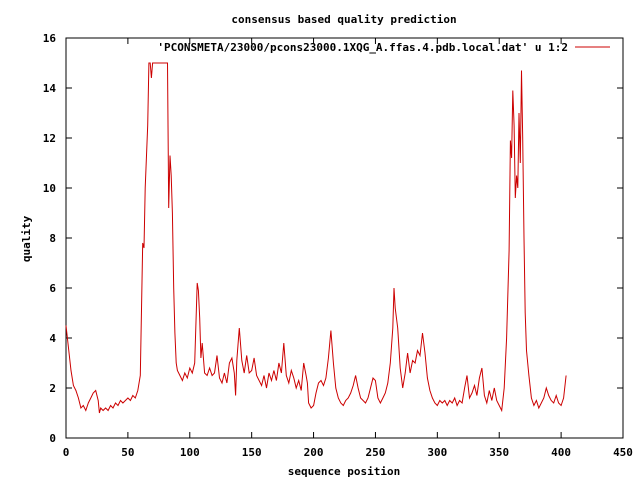 This screenshot has width=640, height=480. I want to click on y-tick-label: 4, so click(52, 338).